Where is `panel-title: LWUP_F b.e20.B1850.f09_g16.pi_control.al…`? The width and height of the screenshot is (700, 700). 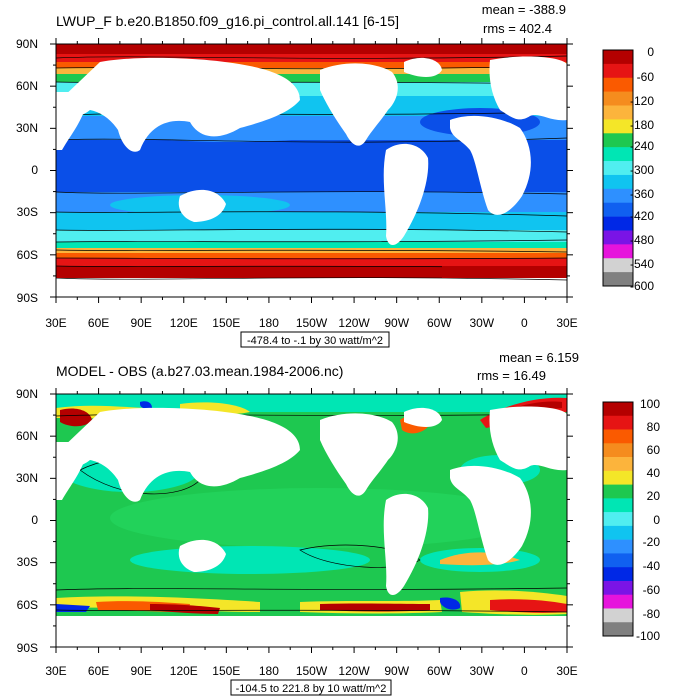 panel-title: LWUP_F b.e20.B1850.f09_g16.pi_control.al… is located at coordinates (227, 21).